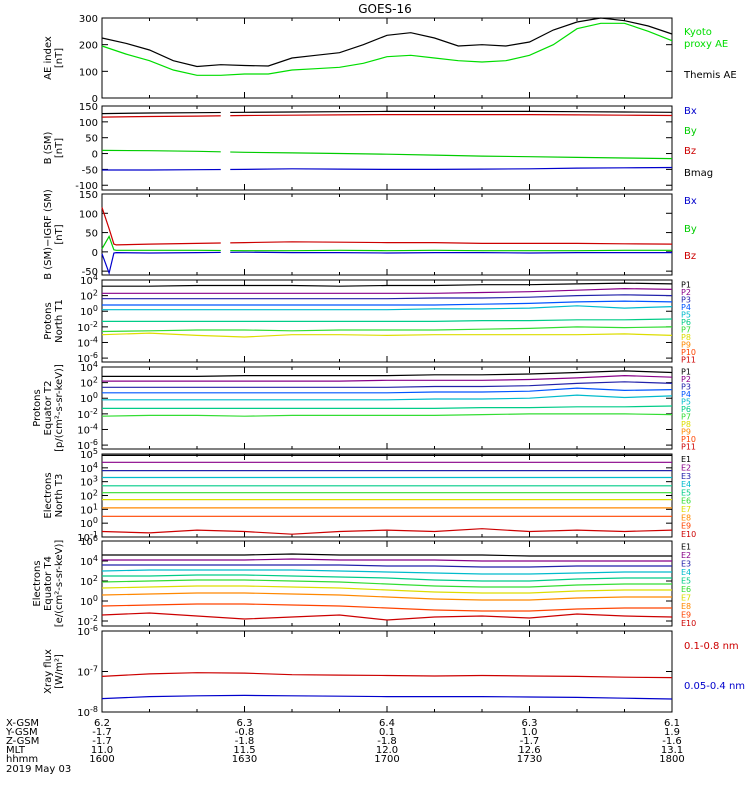 This screenshot has height=800, width=750. What do you see at coordinates (88, 19) in the screenshot?
I see `y-tick-label: 300` at bounding box center [88, 19].